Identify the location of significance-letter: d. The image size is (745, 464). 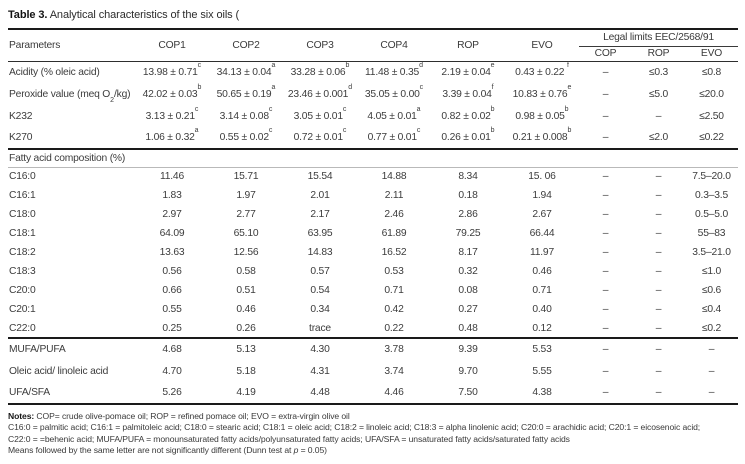
(421, 65).